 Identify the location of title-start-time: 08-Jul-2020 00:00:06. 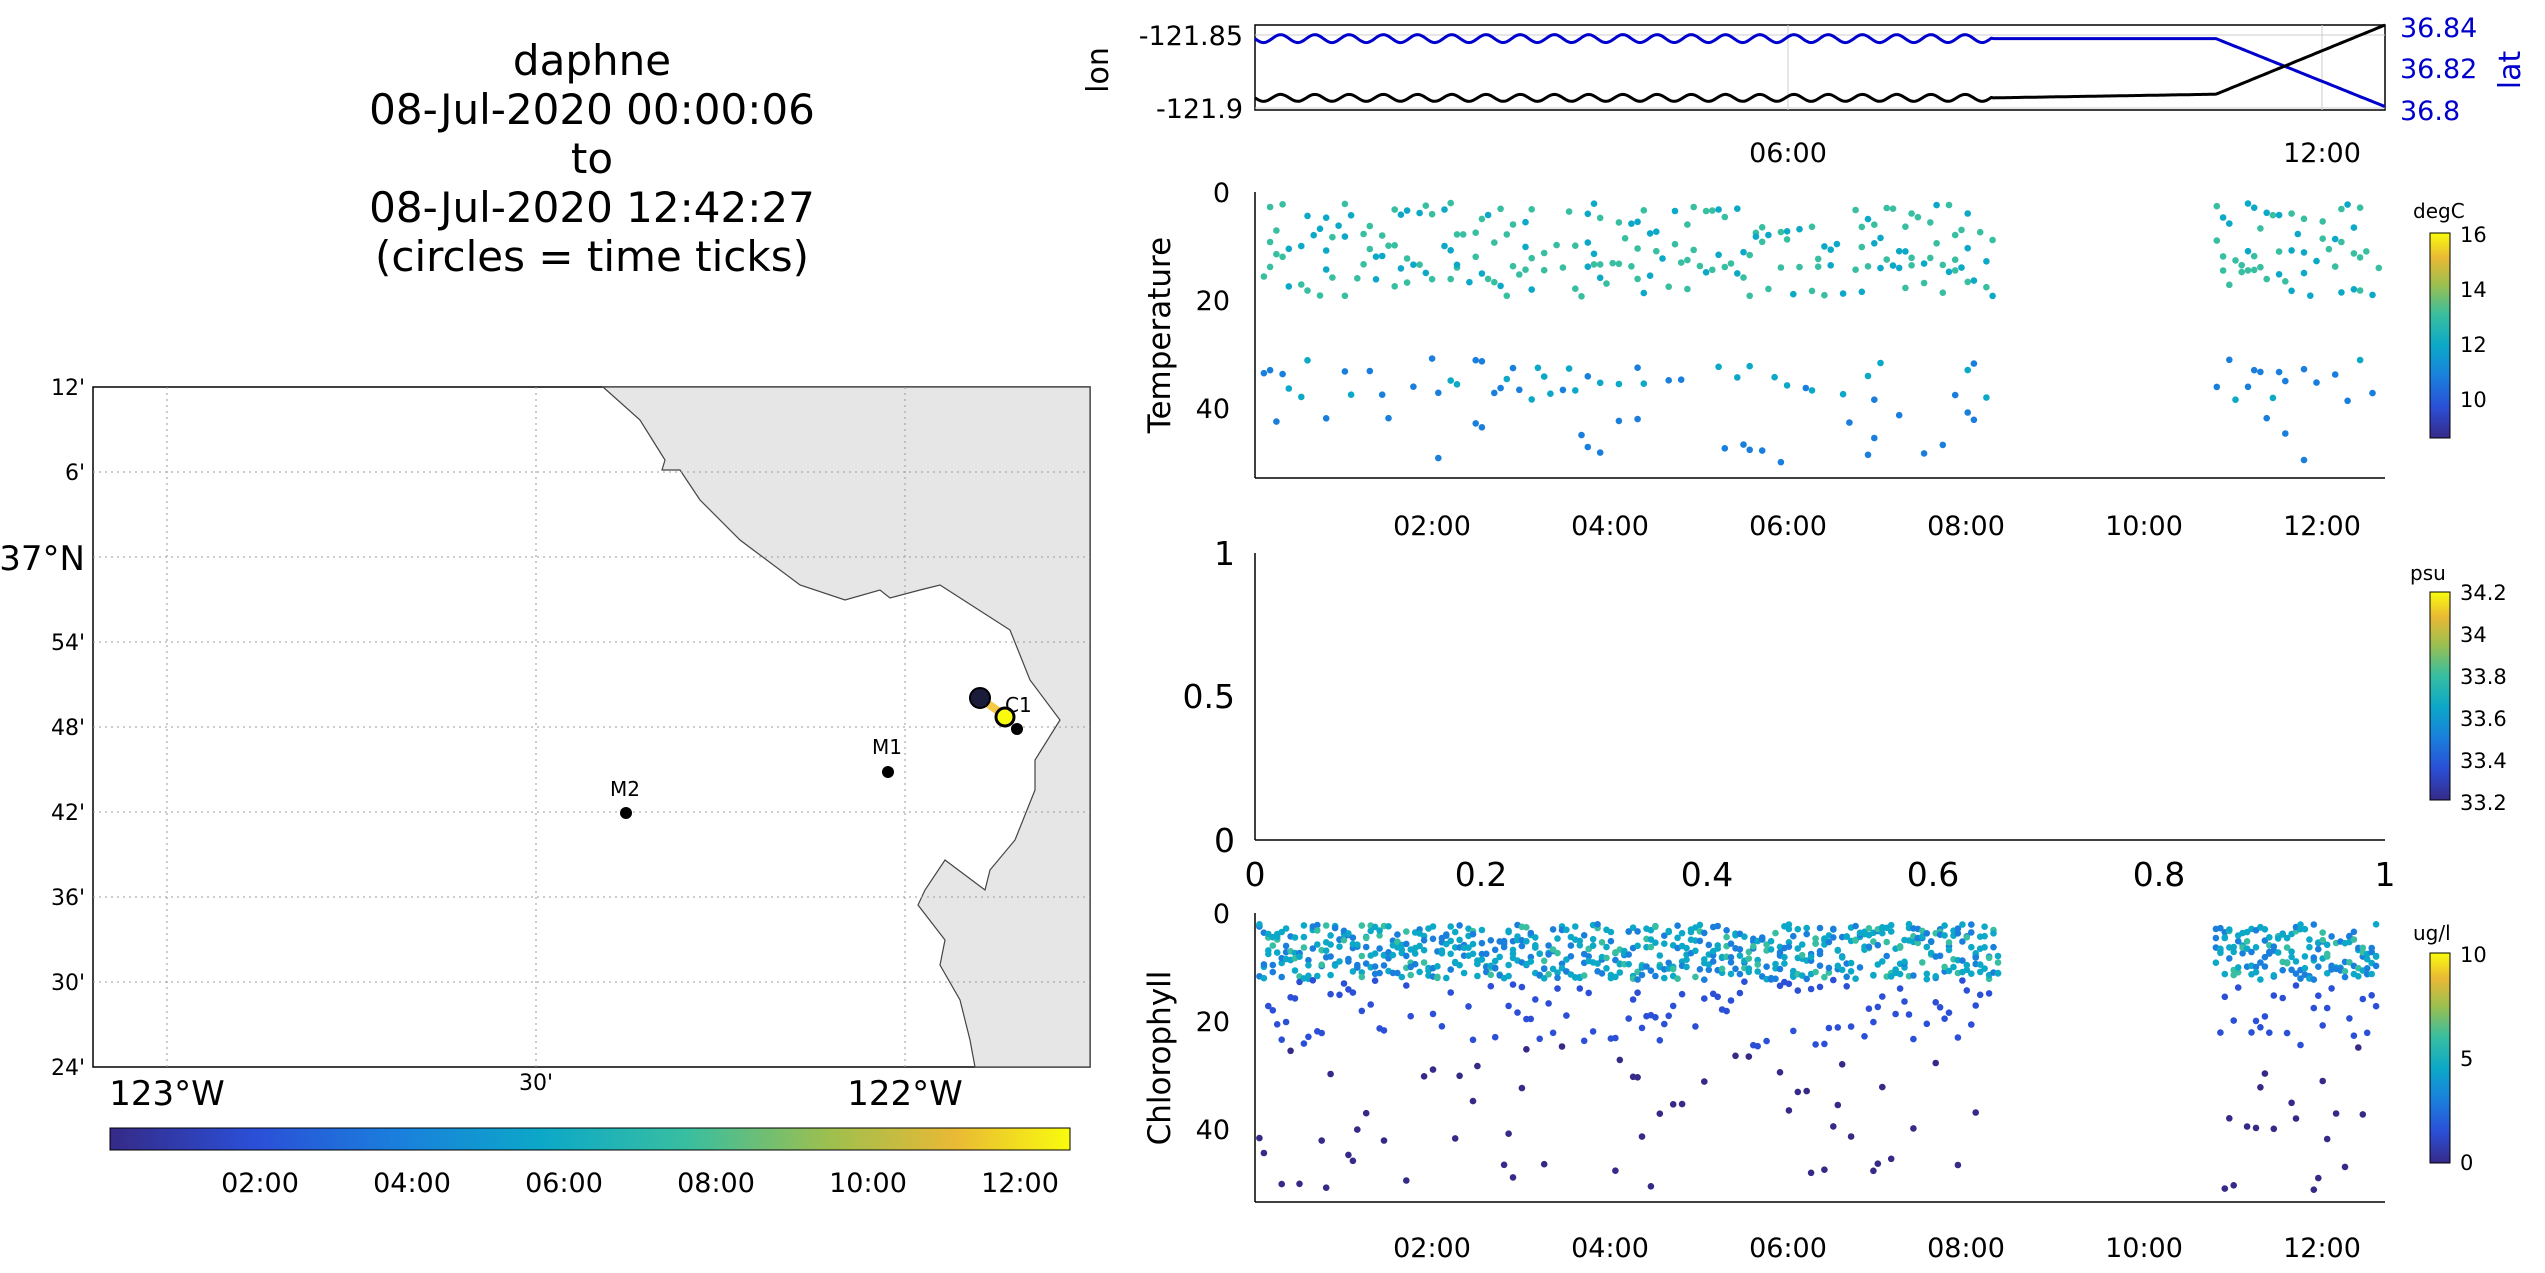
(592, 109).